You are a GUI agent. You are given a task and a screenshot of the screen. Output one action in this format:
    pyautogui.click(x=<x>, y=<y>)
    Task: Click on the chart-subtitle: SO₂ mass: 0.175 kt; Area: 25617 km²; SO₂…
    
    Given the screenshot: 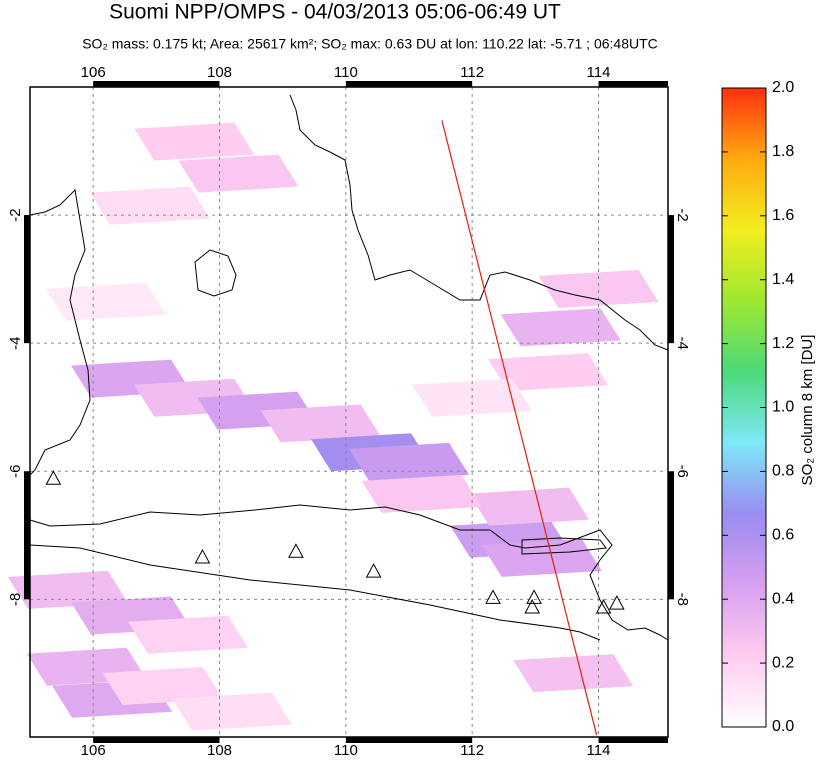 What is the action you would take?
    pyautogui.click(x=370, y=44)
    